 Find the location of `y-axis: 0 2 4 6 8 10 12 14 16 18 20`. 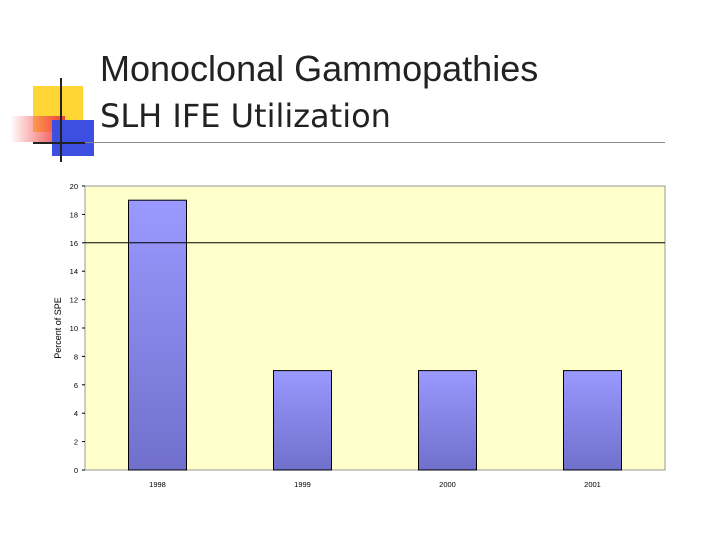

y-axis: 0 2 4 6 8 10 12 14 16 18 20 is located at coordinates (77, 328).